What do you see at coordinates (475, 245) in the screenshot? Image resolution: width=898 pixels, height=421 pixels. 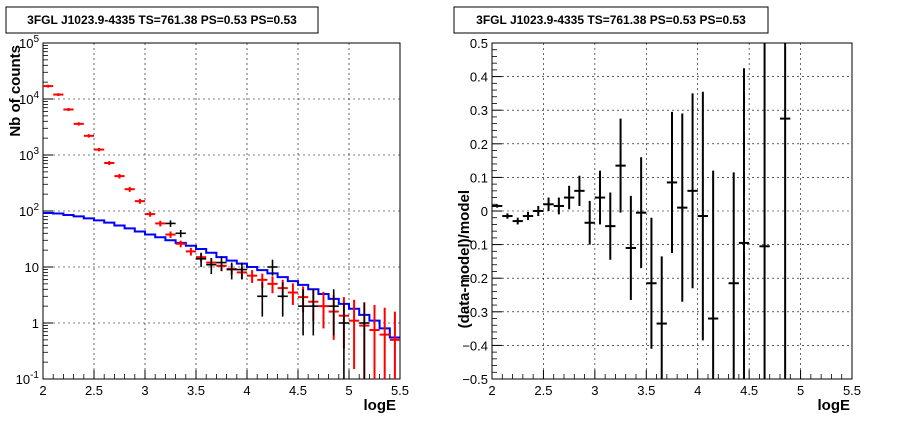 I see `y-tick-label: −0.1` at bounding box center [475, 245].